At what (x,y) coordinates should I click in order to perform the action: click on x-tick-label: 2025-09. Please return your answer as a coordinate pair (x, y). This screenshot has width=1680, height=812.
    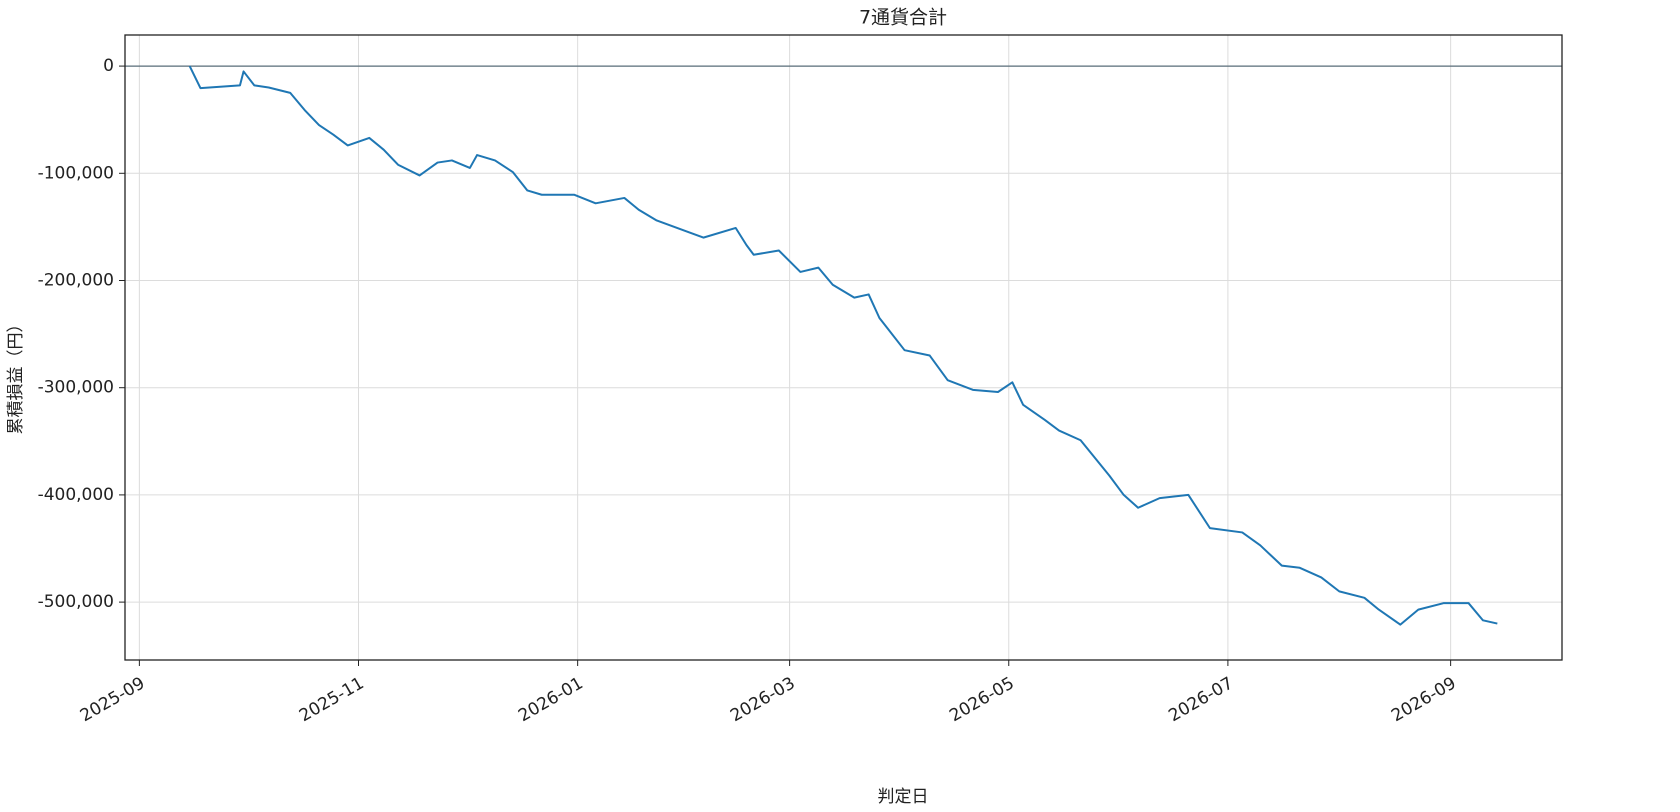
    Looking at the image, I should click on (113, 699).